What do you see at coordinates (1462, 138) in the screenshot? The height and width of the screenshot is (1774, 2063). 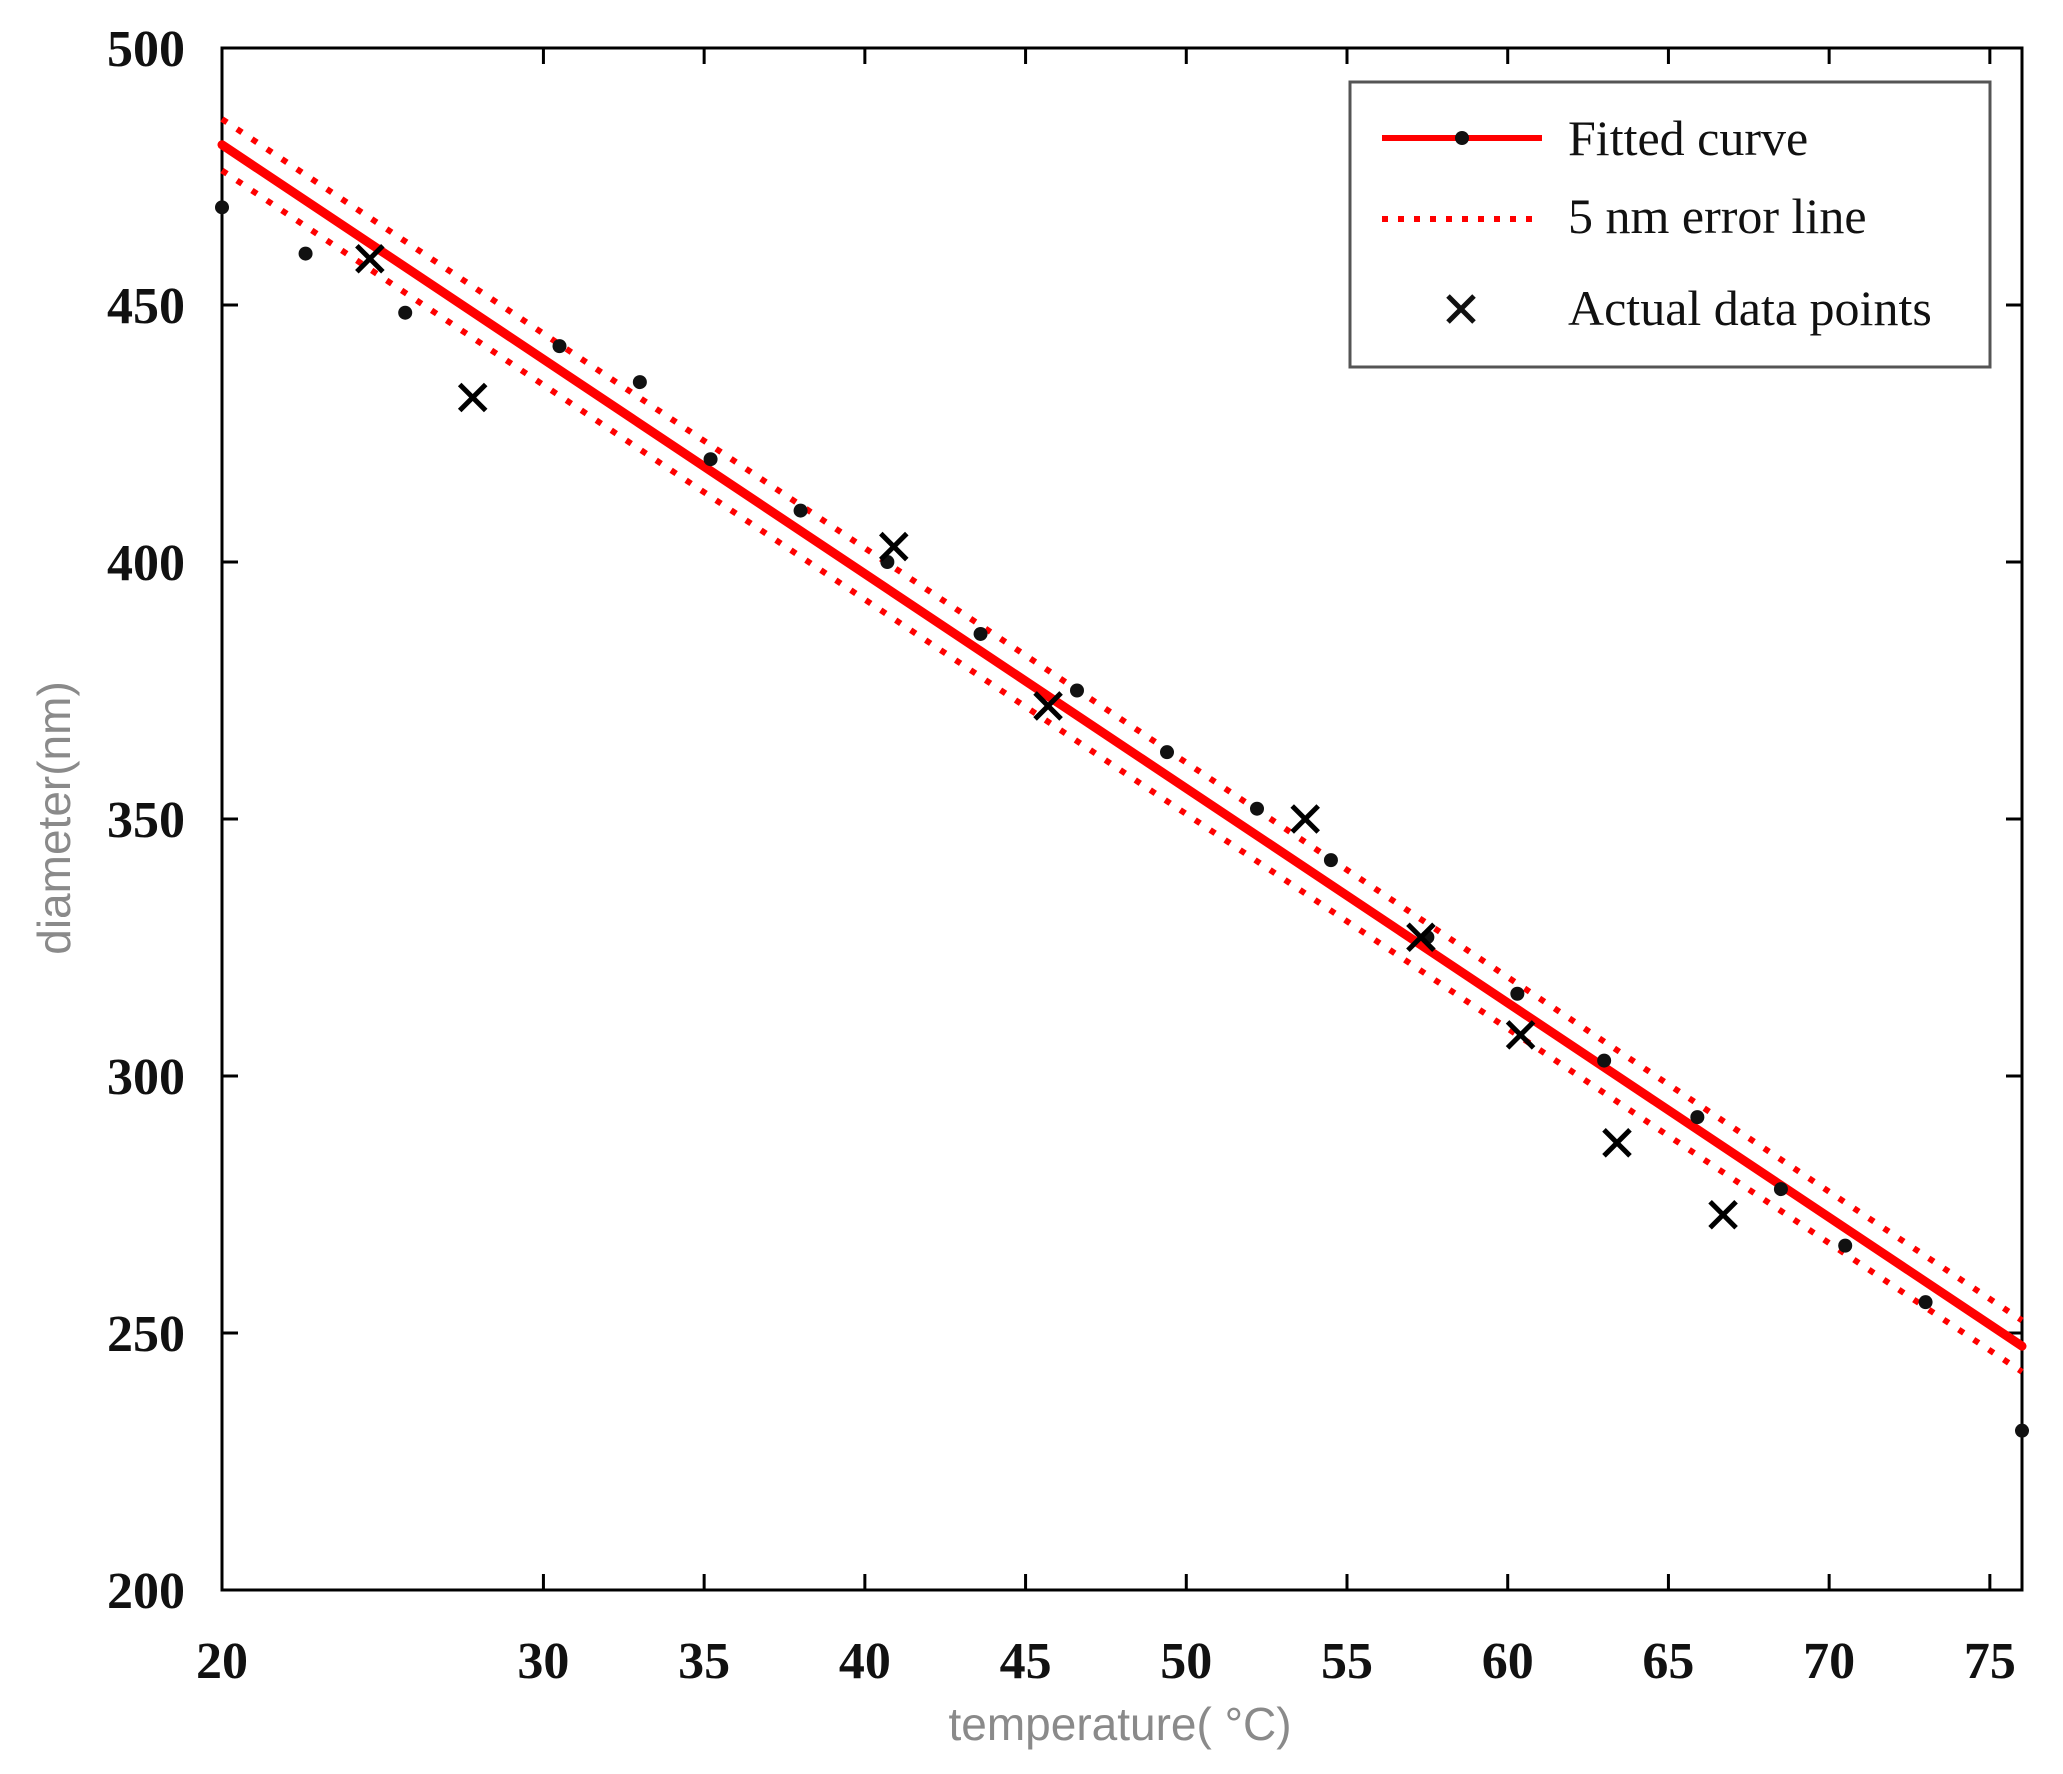 I see `legend-fit-marker-sample` at bounding box center [1462, 138].